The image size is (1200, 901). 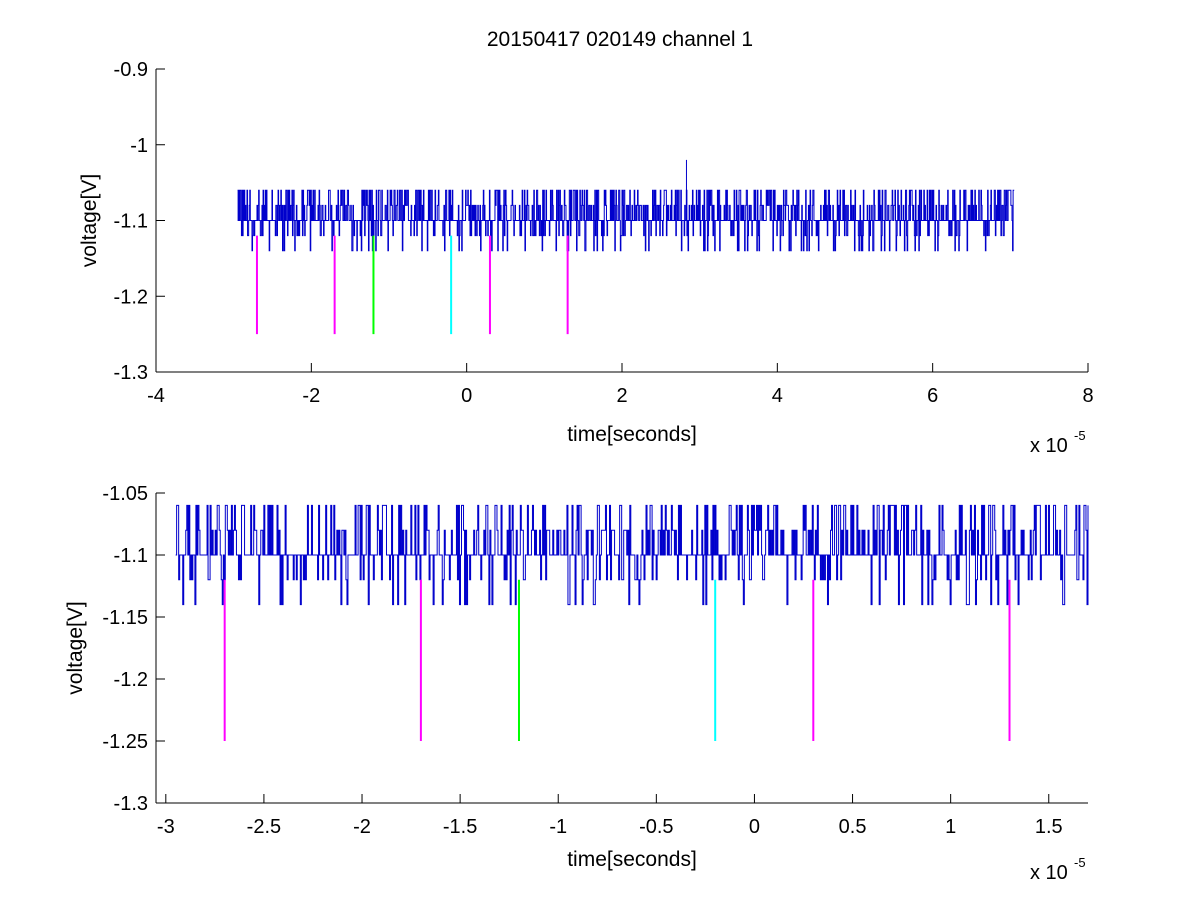 What do you see at coordinates (131, 70) in the screenshot?
I see `y-tick-label: -0.9` at bounding box center [131, 70].